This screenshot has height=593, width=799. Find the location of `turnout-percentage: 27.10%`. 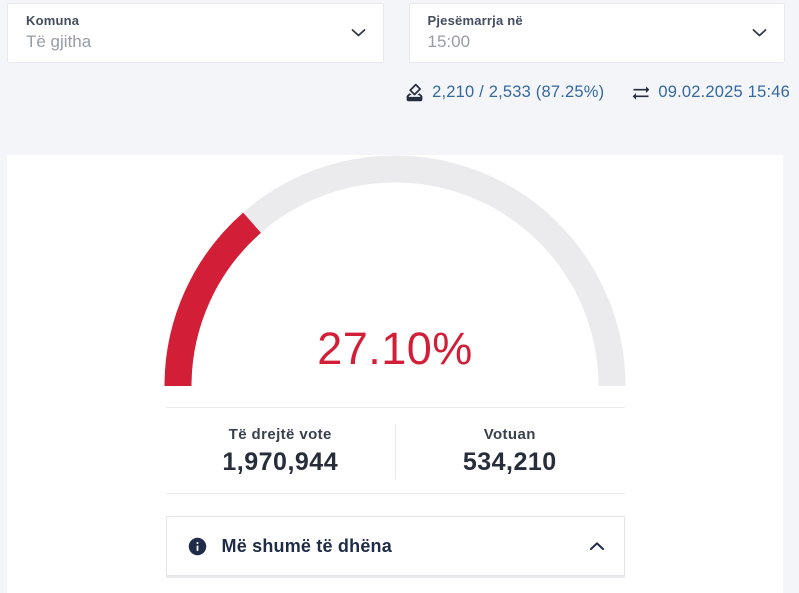

turnout-percentage: 27.10% is located at coordinates (395, 348).